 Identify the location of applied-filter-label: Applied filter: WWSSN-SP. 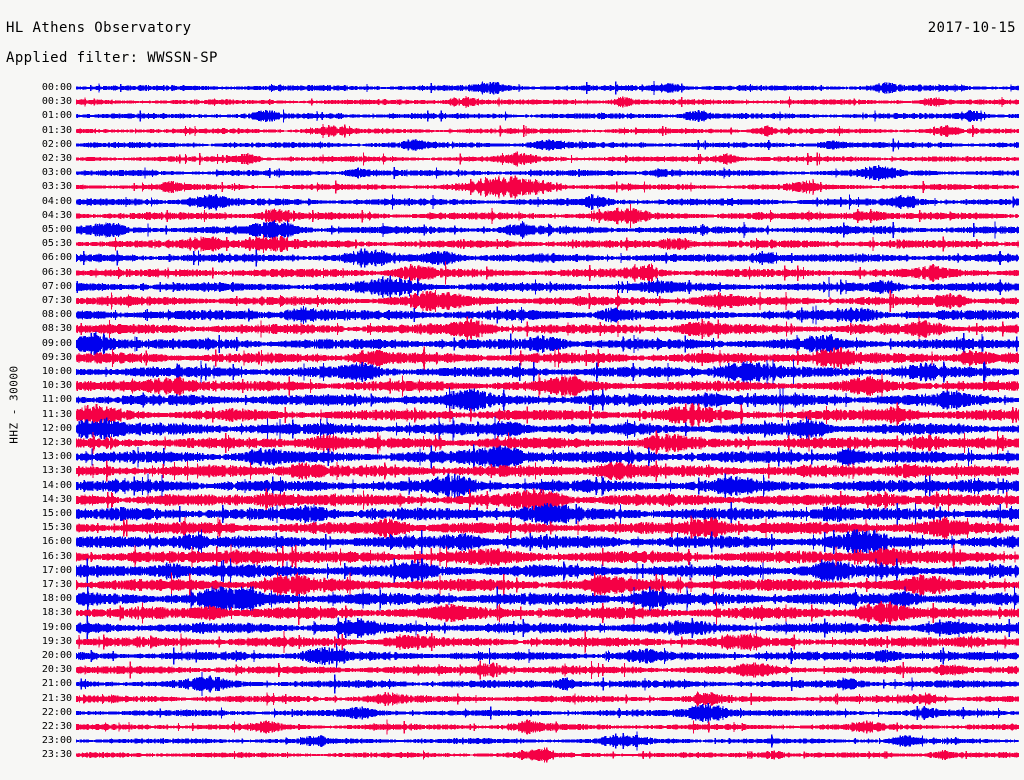
(112, 58).